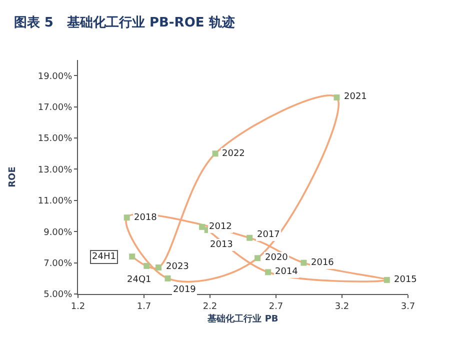 The image size is (460, 350). What do you see at coordinates (55, 139) in the screenshot?
I see `y-tick-label: 15.00%` at bounding box center [55, 139].